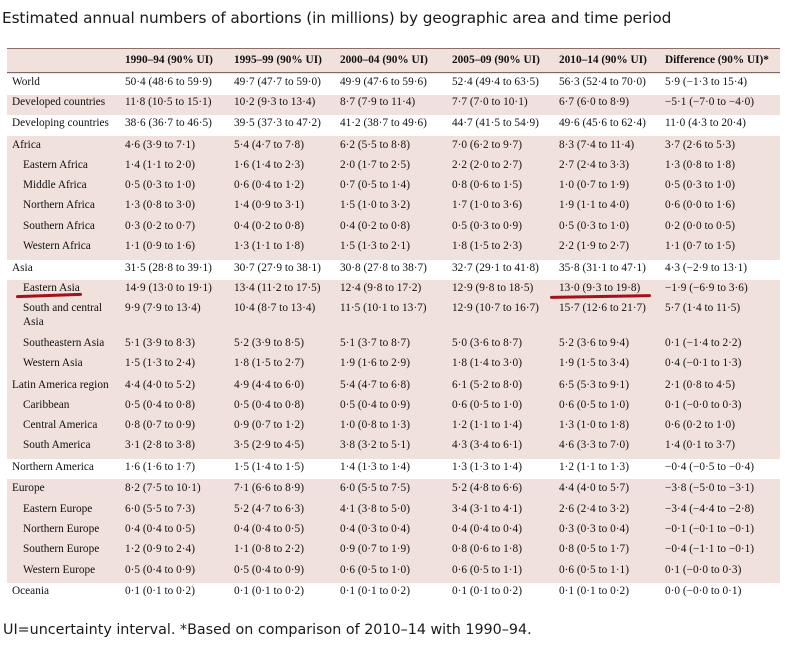  I want to click on table-cell: 44·7 (41·5 to 54·9), so click(495, 123).